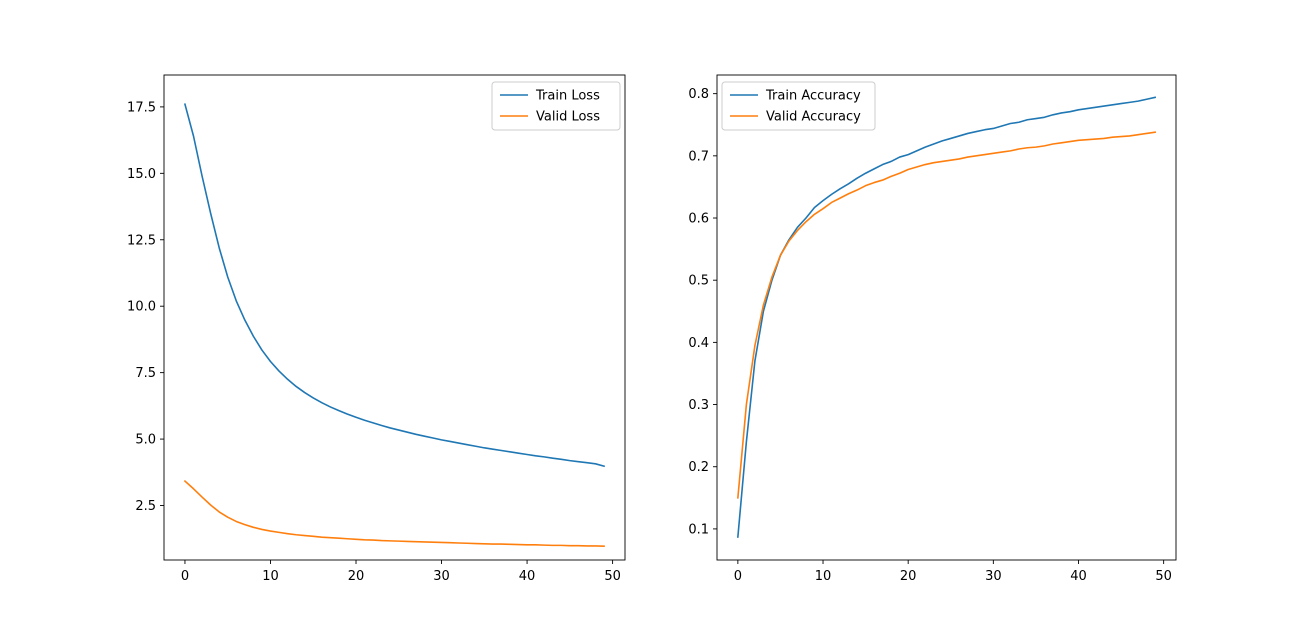  Describe the element at coordinates (698, 94) in the screenshot. I see `y-tick-label: 0.8` at that location.